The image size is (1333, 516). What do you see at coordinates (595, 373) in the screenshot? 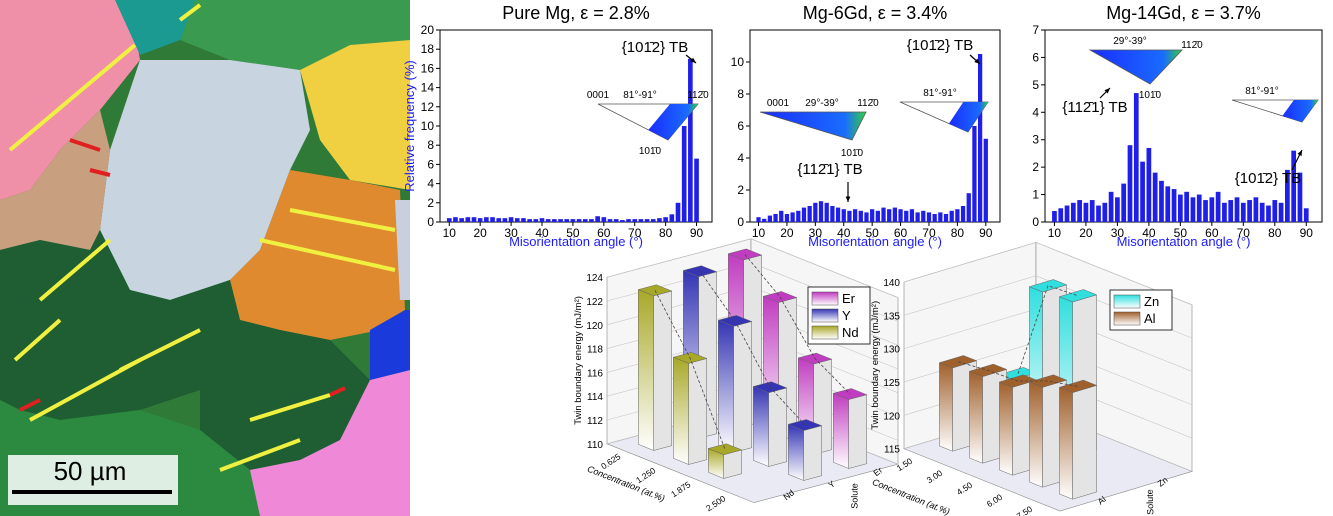
I see `y-tick-label: 116` at bounding box center [595, 373].